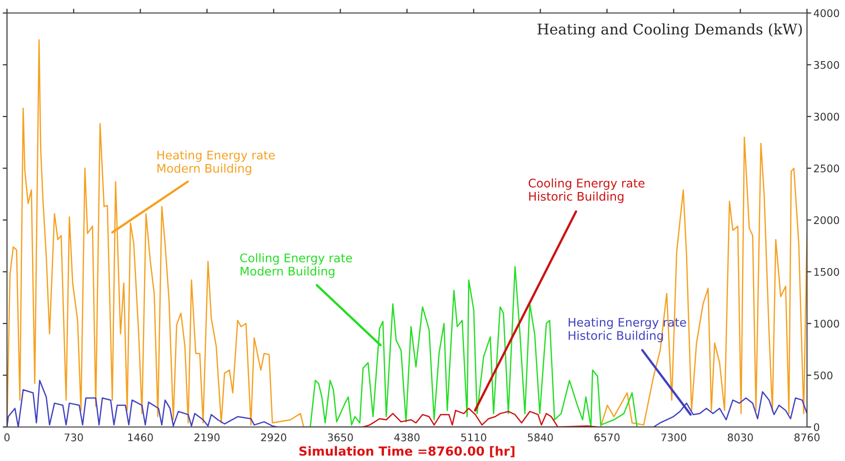 Image resolution: width=845 pixels, height=461 pixels. I want to click on text: Heating and Cooling Demands (kW), so click(670, 30).